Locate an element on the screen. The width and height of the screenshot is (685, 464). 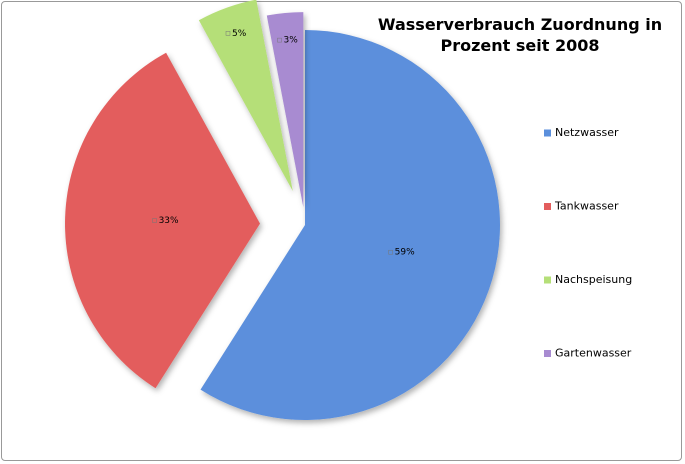
data-label: 59% is located at coordinates (405, 253).